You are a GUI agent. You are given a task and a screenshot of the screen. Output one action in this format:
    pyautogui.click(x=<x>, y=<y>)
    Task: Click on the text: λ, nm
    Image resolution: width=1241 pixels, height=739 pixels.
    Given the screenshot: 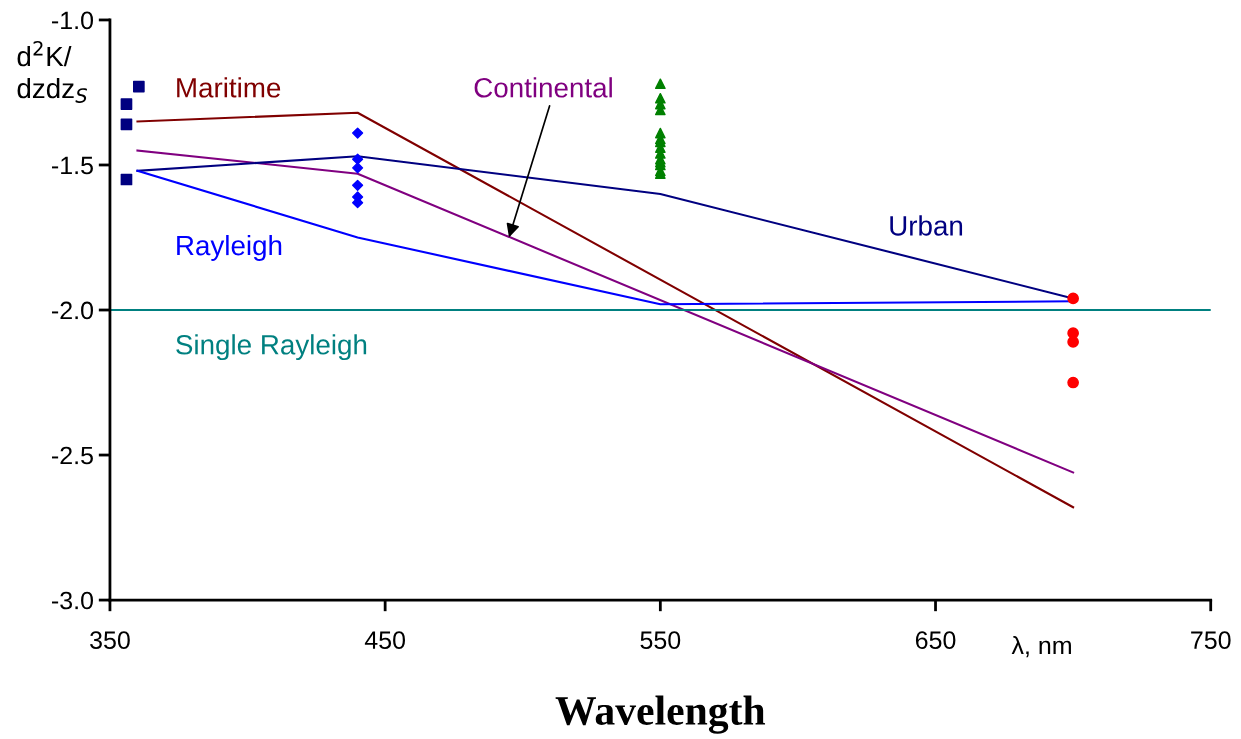 What is the action you would take?
    pyautogui.click(x=1041, y=646)
    